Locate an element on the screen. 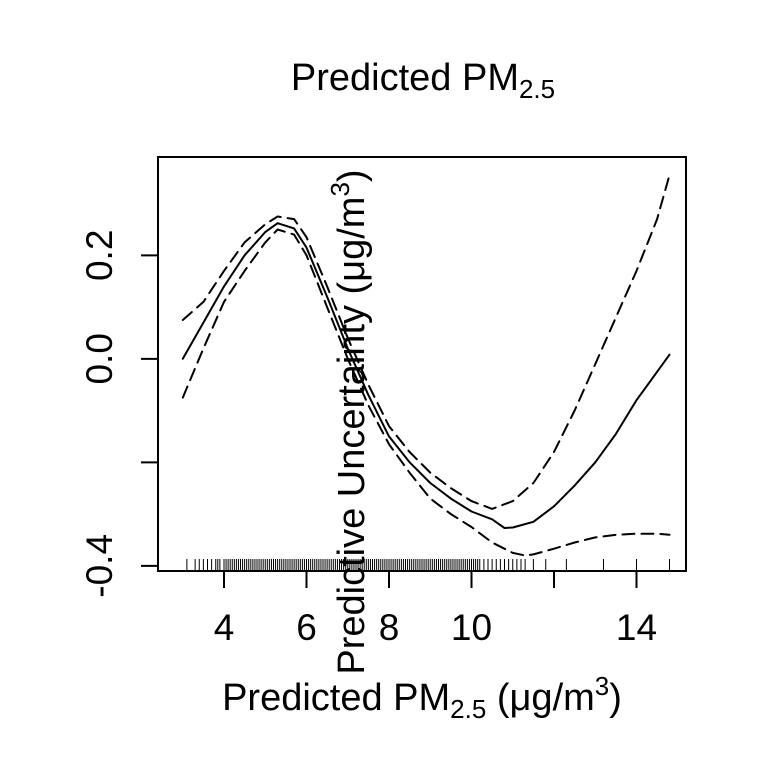 The image size is (768, 768). x-axis-label-close: ) is located at coordinates (615, 698).